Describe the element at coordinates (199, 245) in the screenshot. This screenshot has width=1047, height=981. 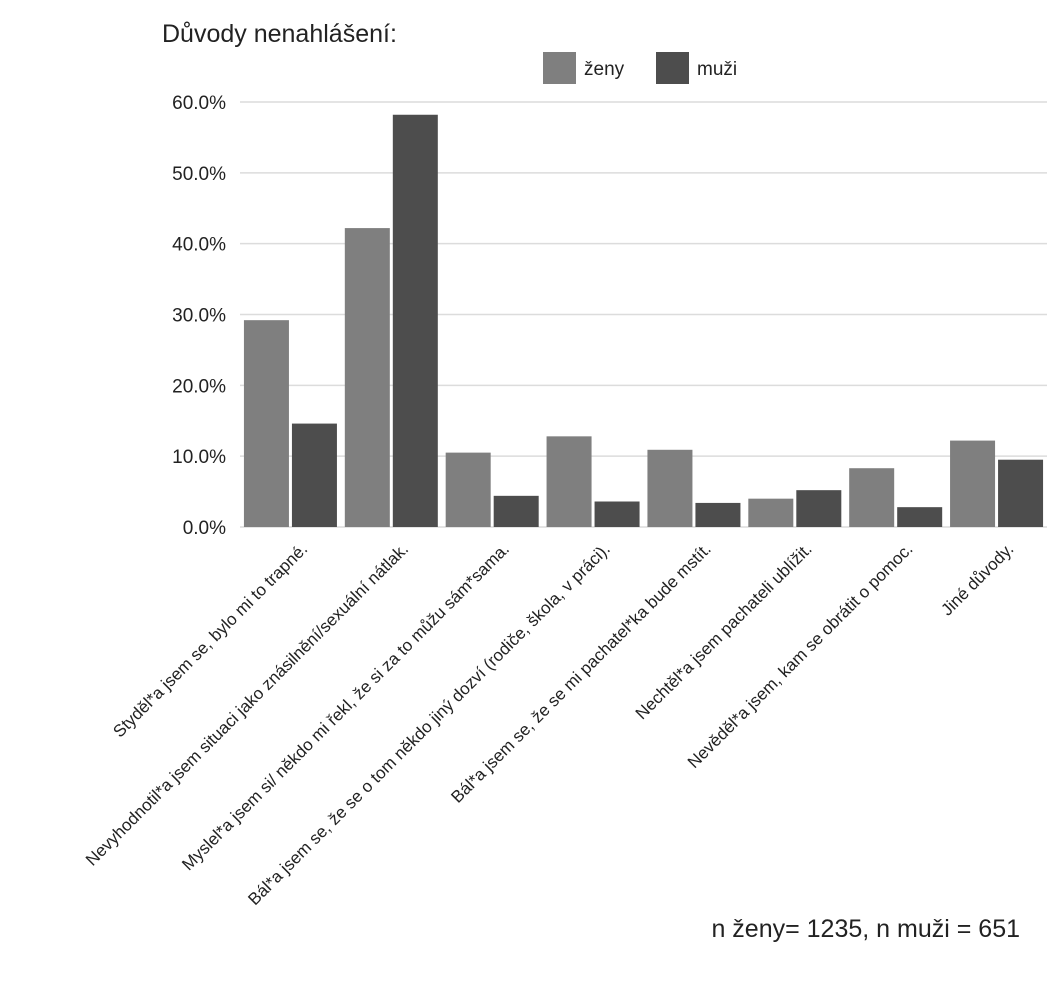
I see `y-tick-label: 40.0%` at that location.